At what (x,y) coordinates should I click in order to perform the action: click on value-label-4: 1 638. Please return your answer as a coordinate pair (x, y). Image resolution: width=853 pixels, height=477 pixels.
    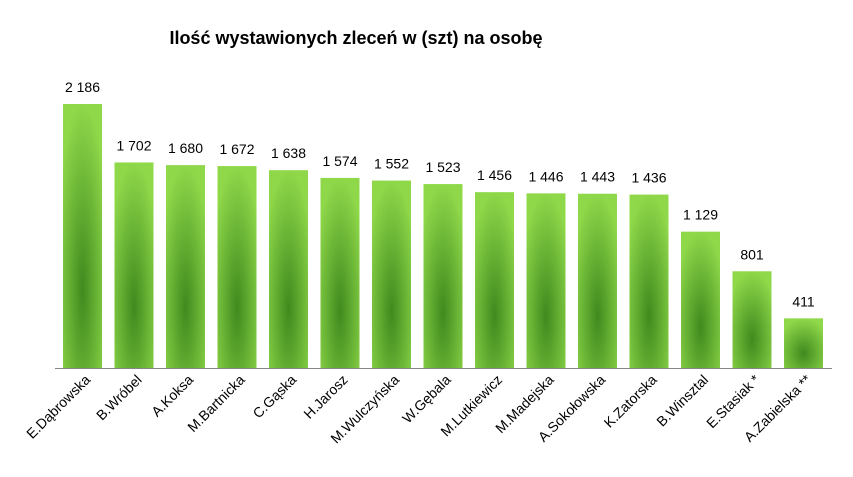
    Looking at the image, I should click on (288, 153).